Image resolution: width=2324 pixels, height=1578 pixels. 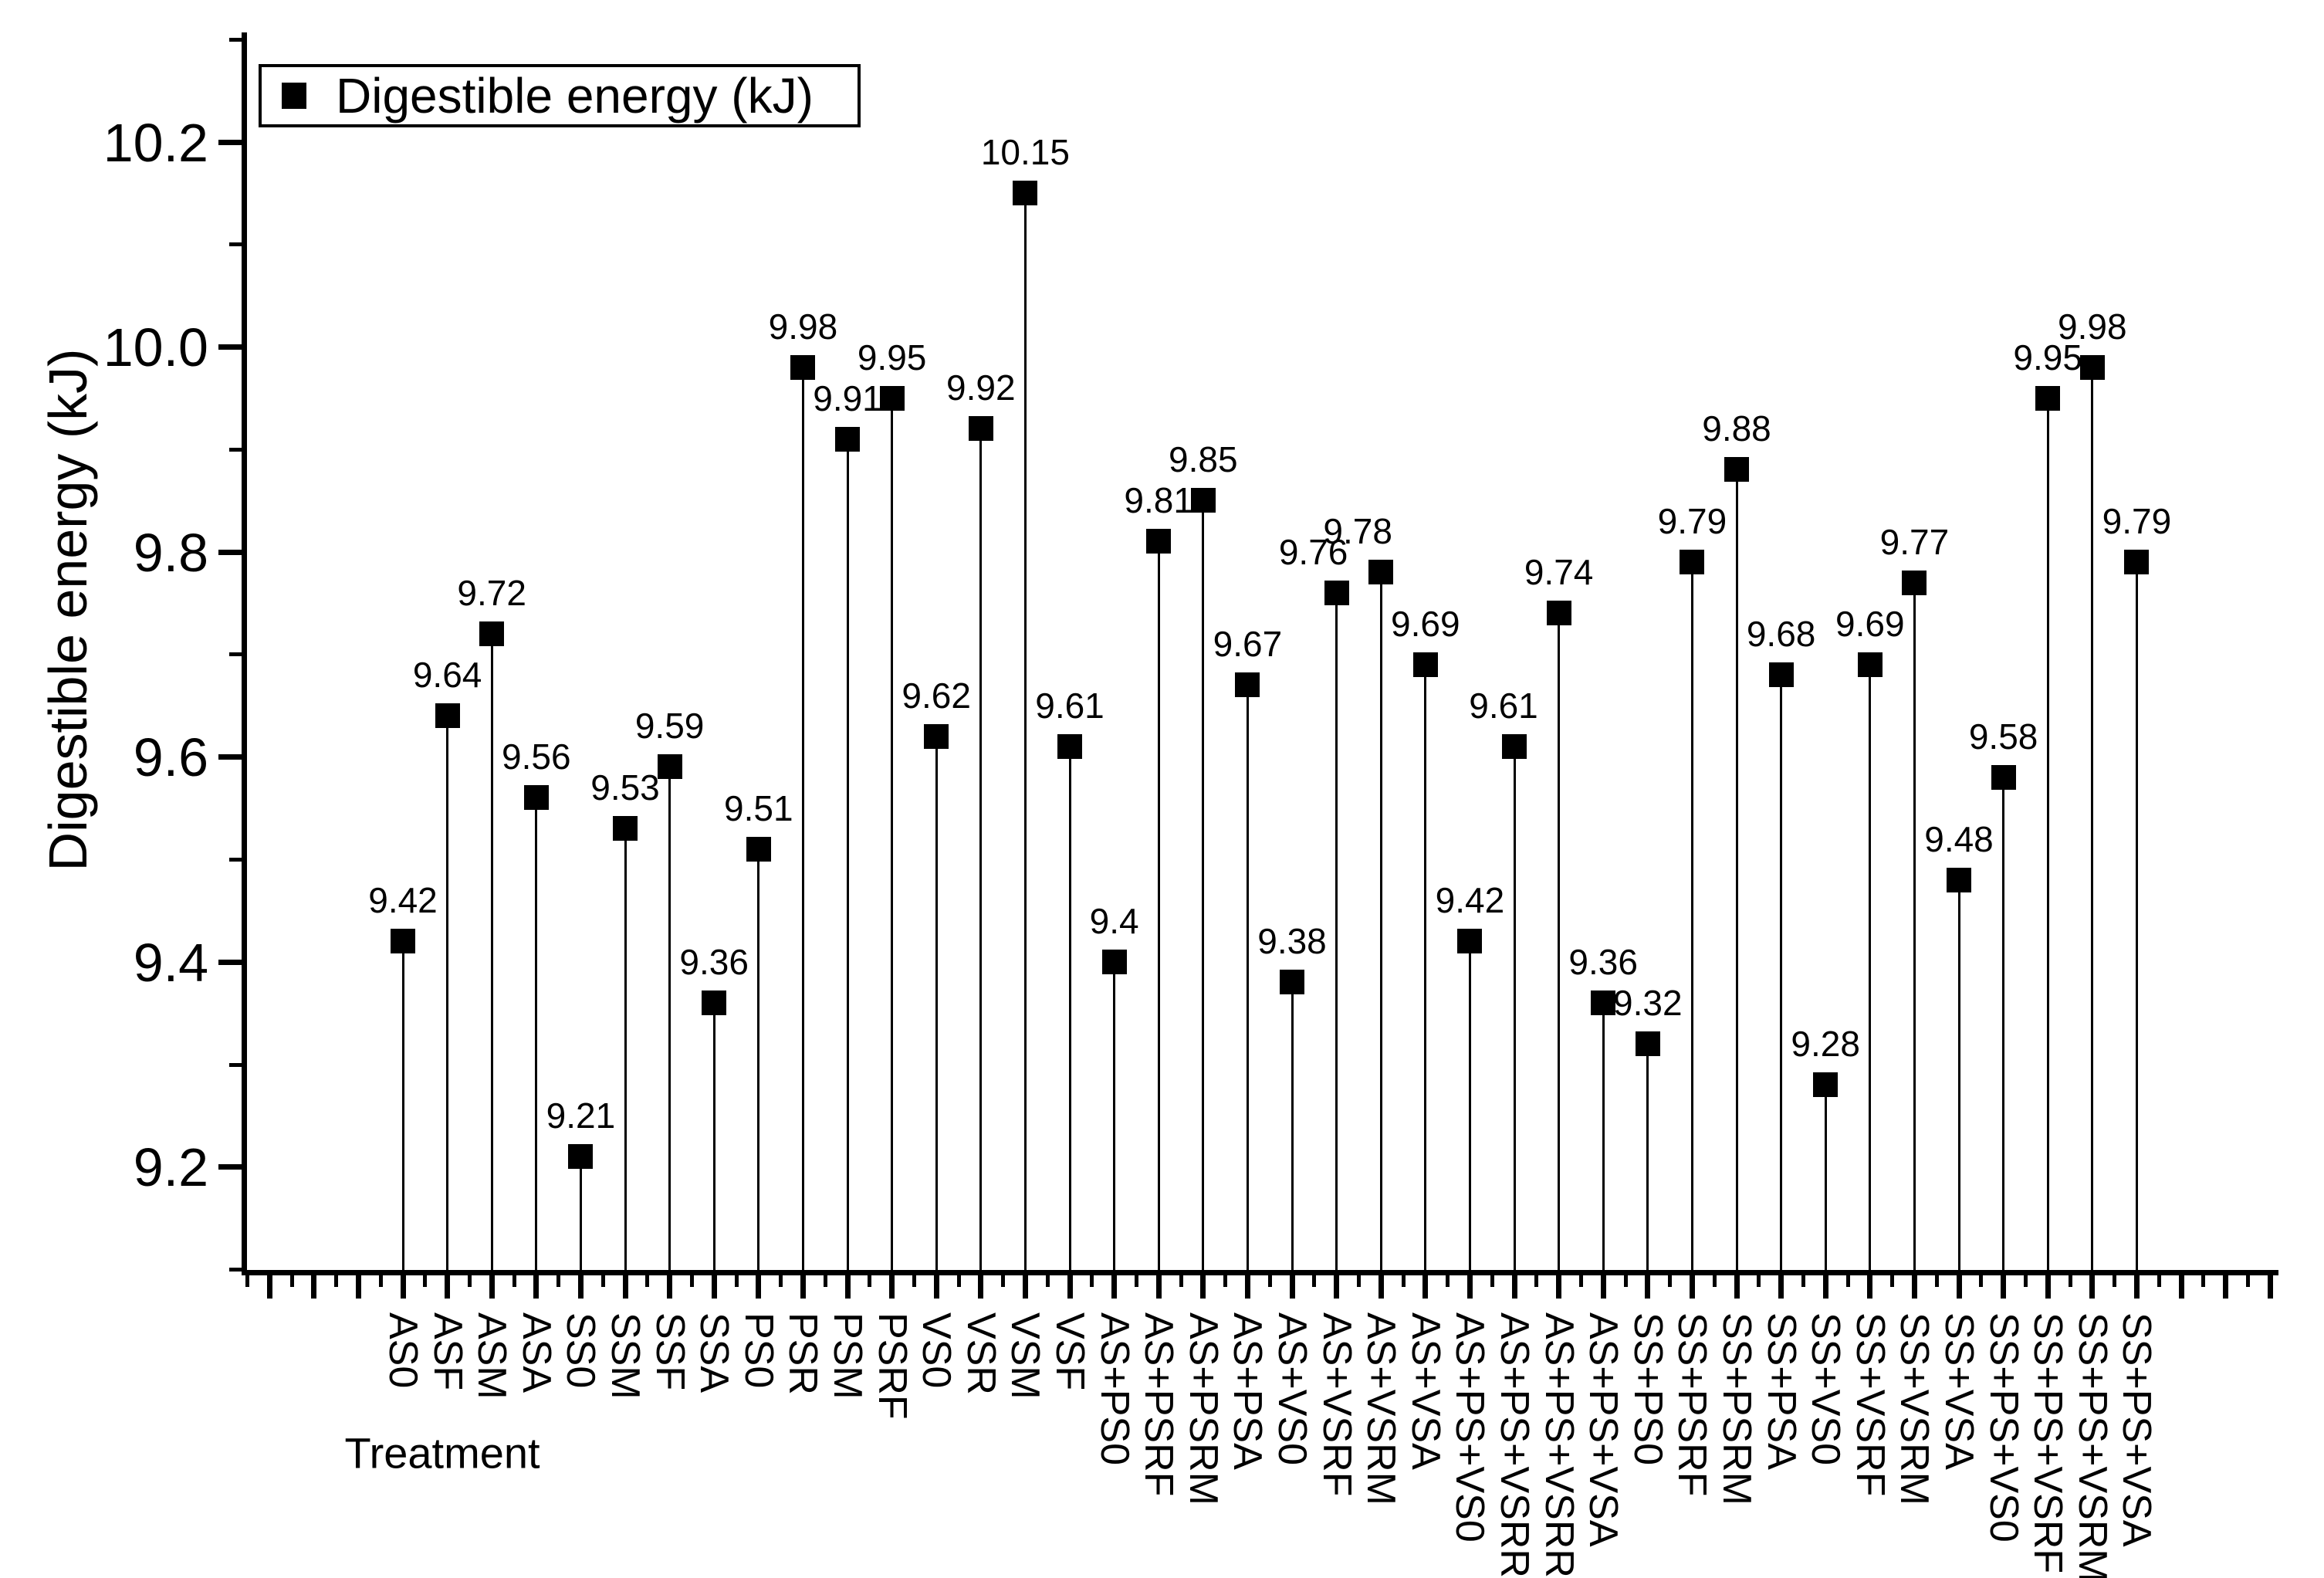 What do you see at coordinates (2048, 1443) in the screenshot?
I see `category-label: SS+PS+VSRF` at bounding box center [2048, 1443].